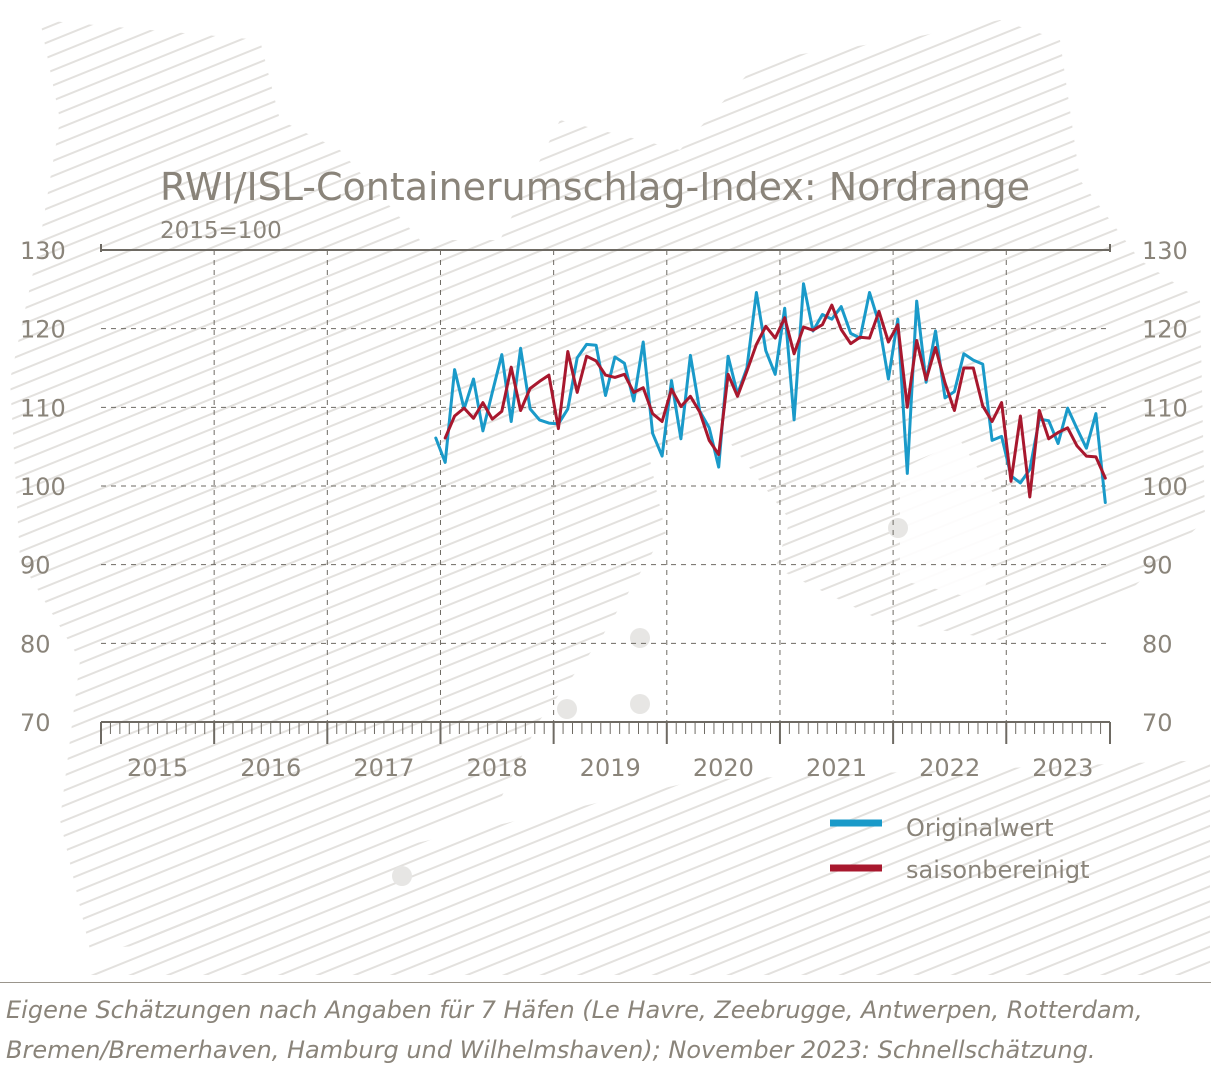 This screenshot has height=1077, width=1211. Describe the element at coordinates (949, 768) in the screenshot. I see `x-tick-label-2022: 2022` at that location.